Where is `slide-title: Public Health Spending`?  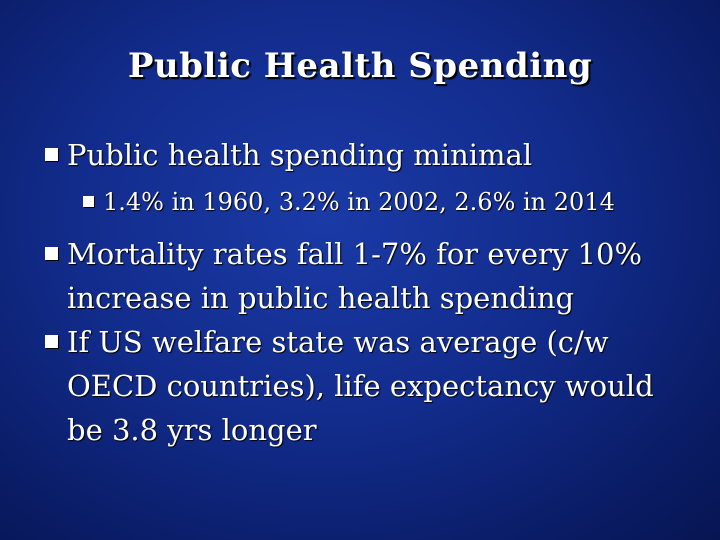 slide-title: Public Health Spending is located at coordinates (360, 66).